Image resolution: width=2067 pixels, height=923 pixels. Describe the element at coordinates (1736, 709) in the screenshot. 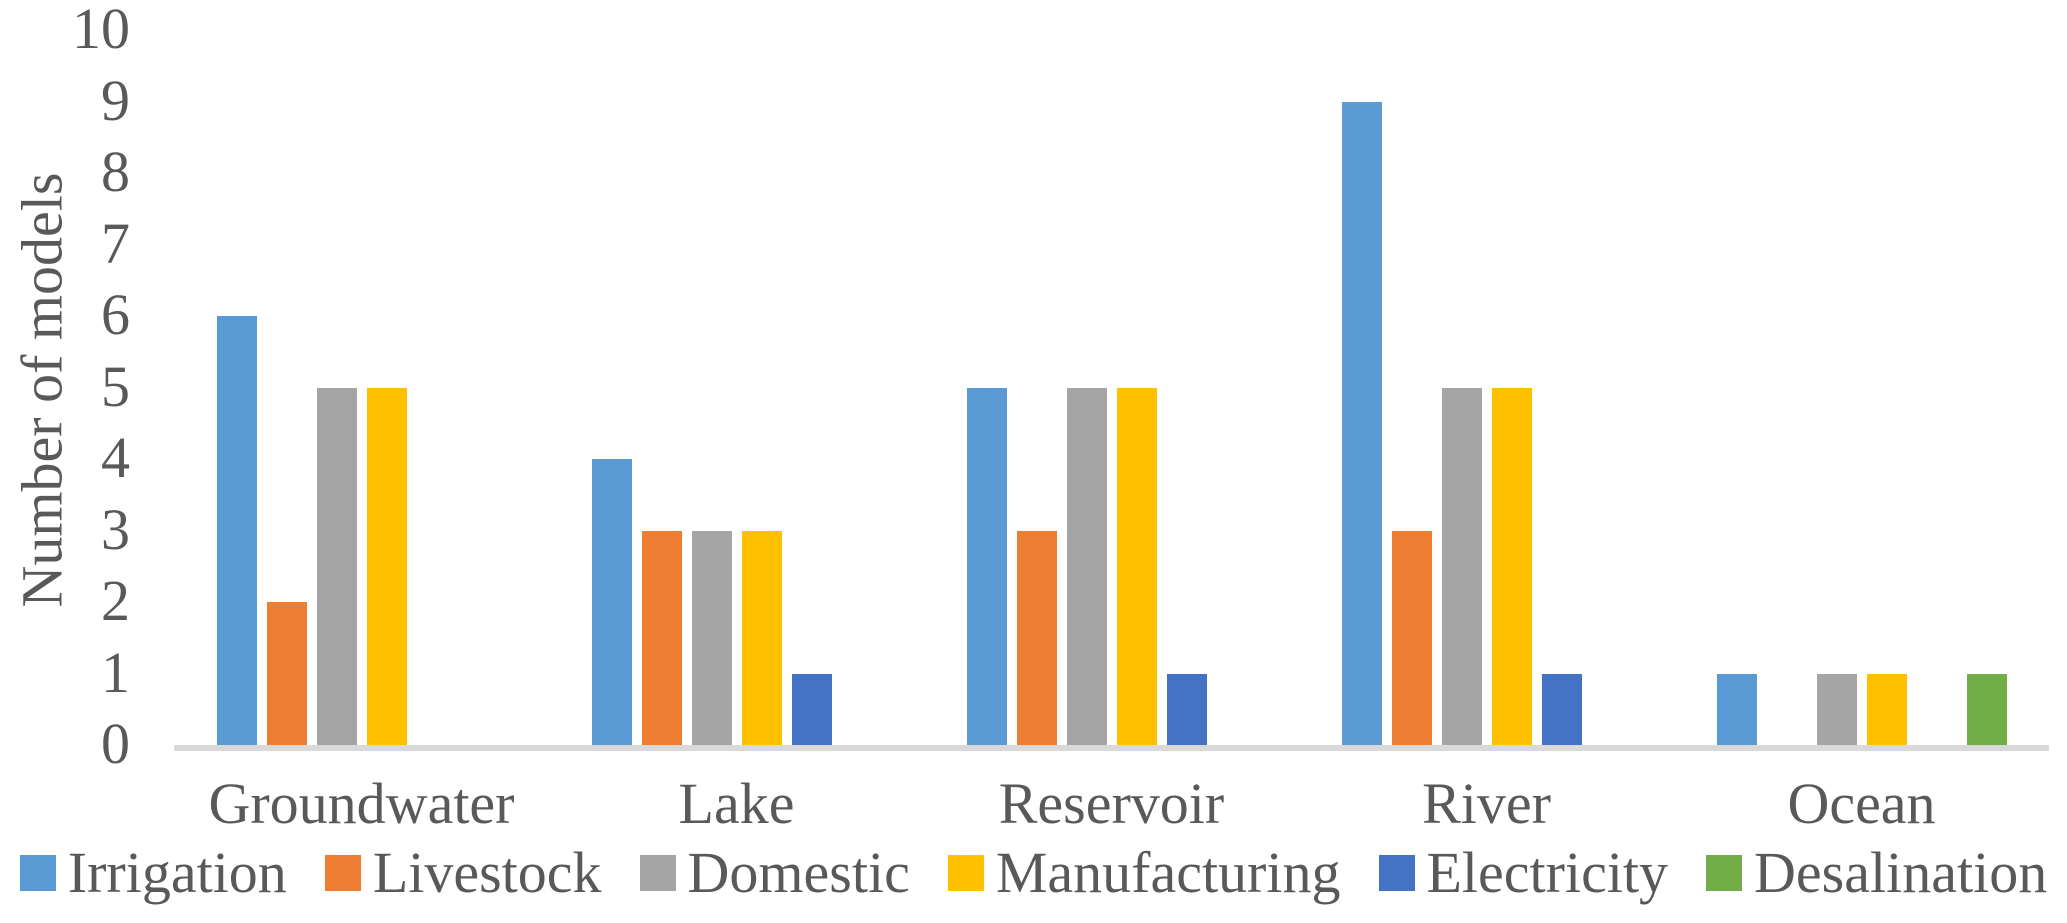

I see `bar-irrigation-ocean` at that location.